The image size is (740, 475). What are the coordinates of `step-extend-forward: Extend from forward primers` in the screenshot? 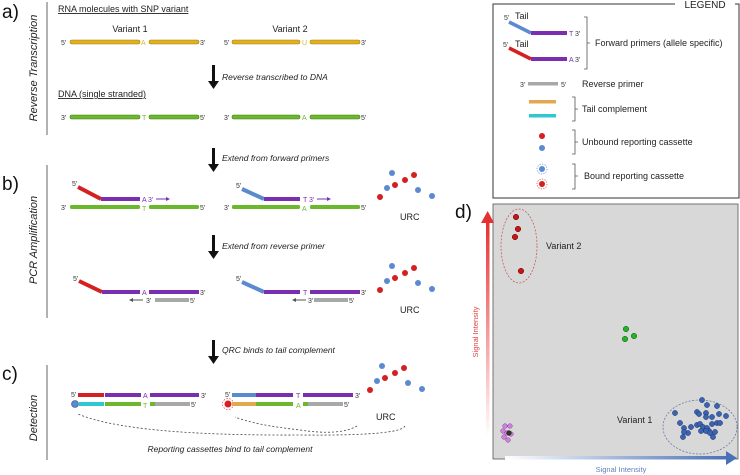 It's located at (276, 158).